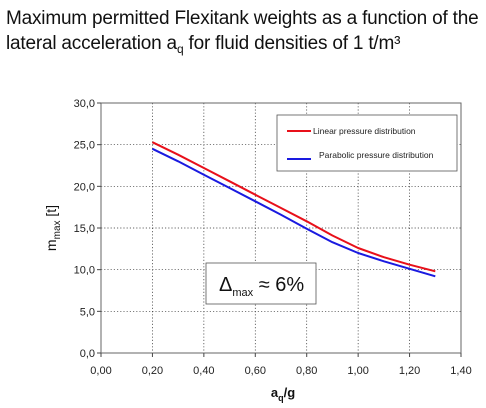 Image resolution: width=486 pixels, height=408 pixels. What do you see at coordinates (225, 285) in the screenshot?
I see `delta-symbol: Δ` at bounding box center [225, 285].